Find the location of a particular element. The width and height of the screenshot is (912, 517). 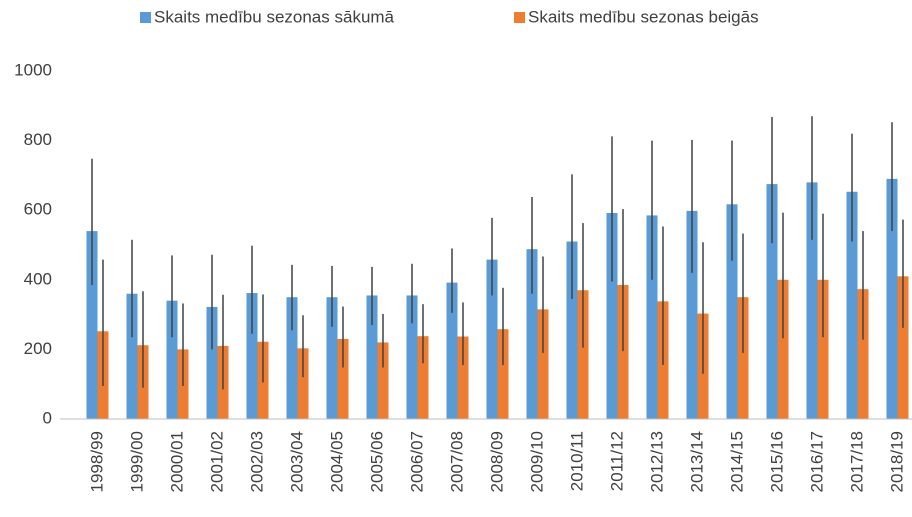

y-tick-label: 200 is located at coordinates (38, 348).